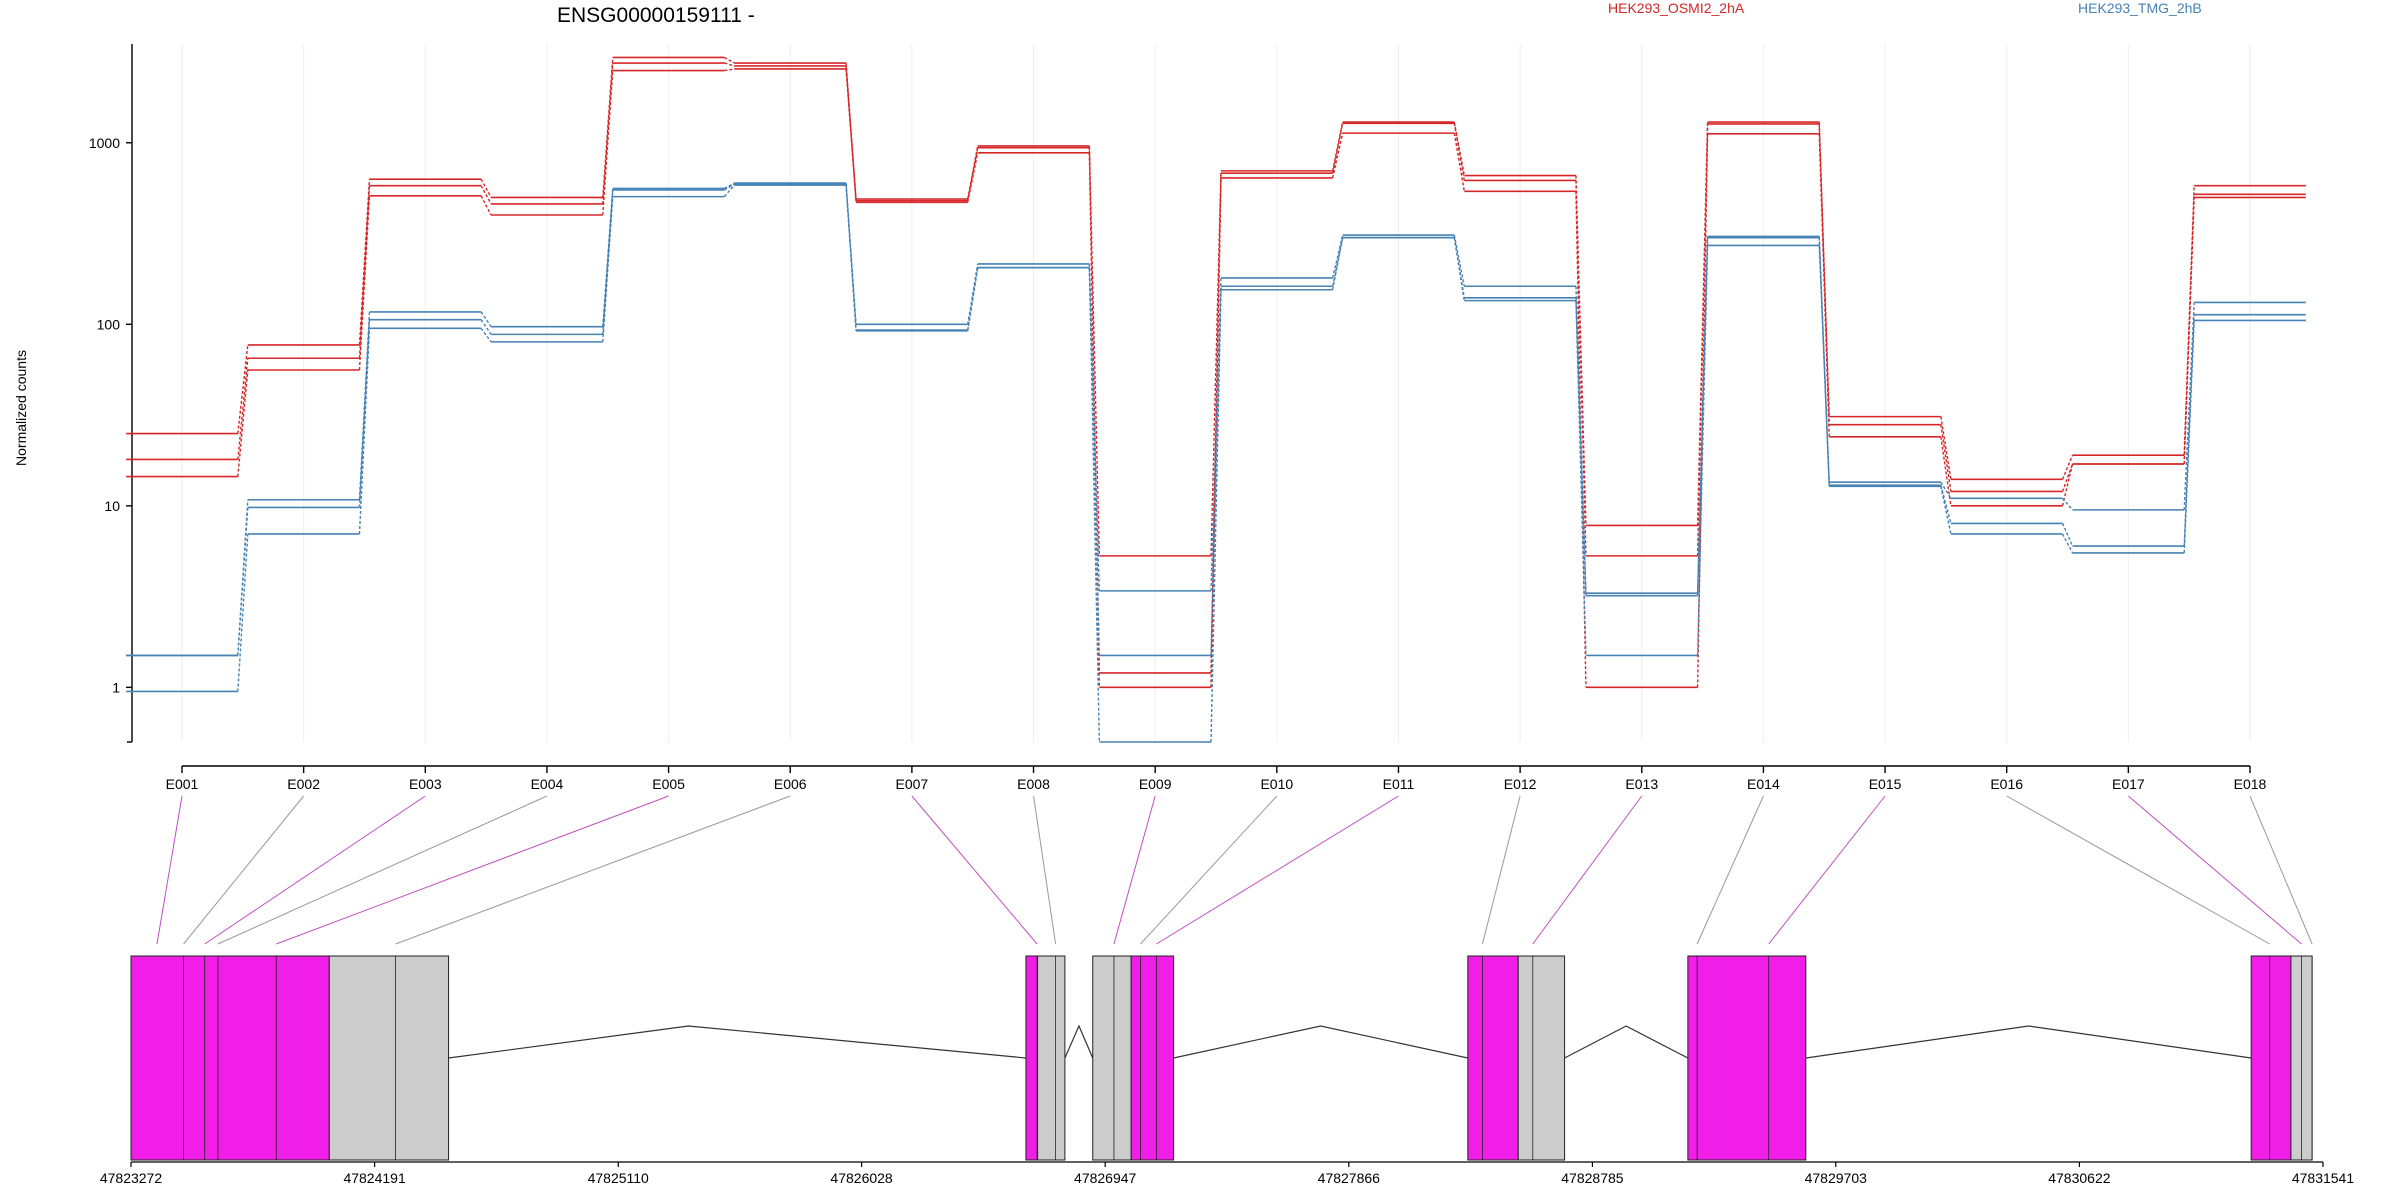  Describe the element at coordinates (1399, 784) in the screenshot. I see `x-tick-label: E011` at that location.